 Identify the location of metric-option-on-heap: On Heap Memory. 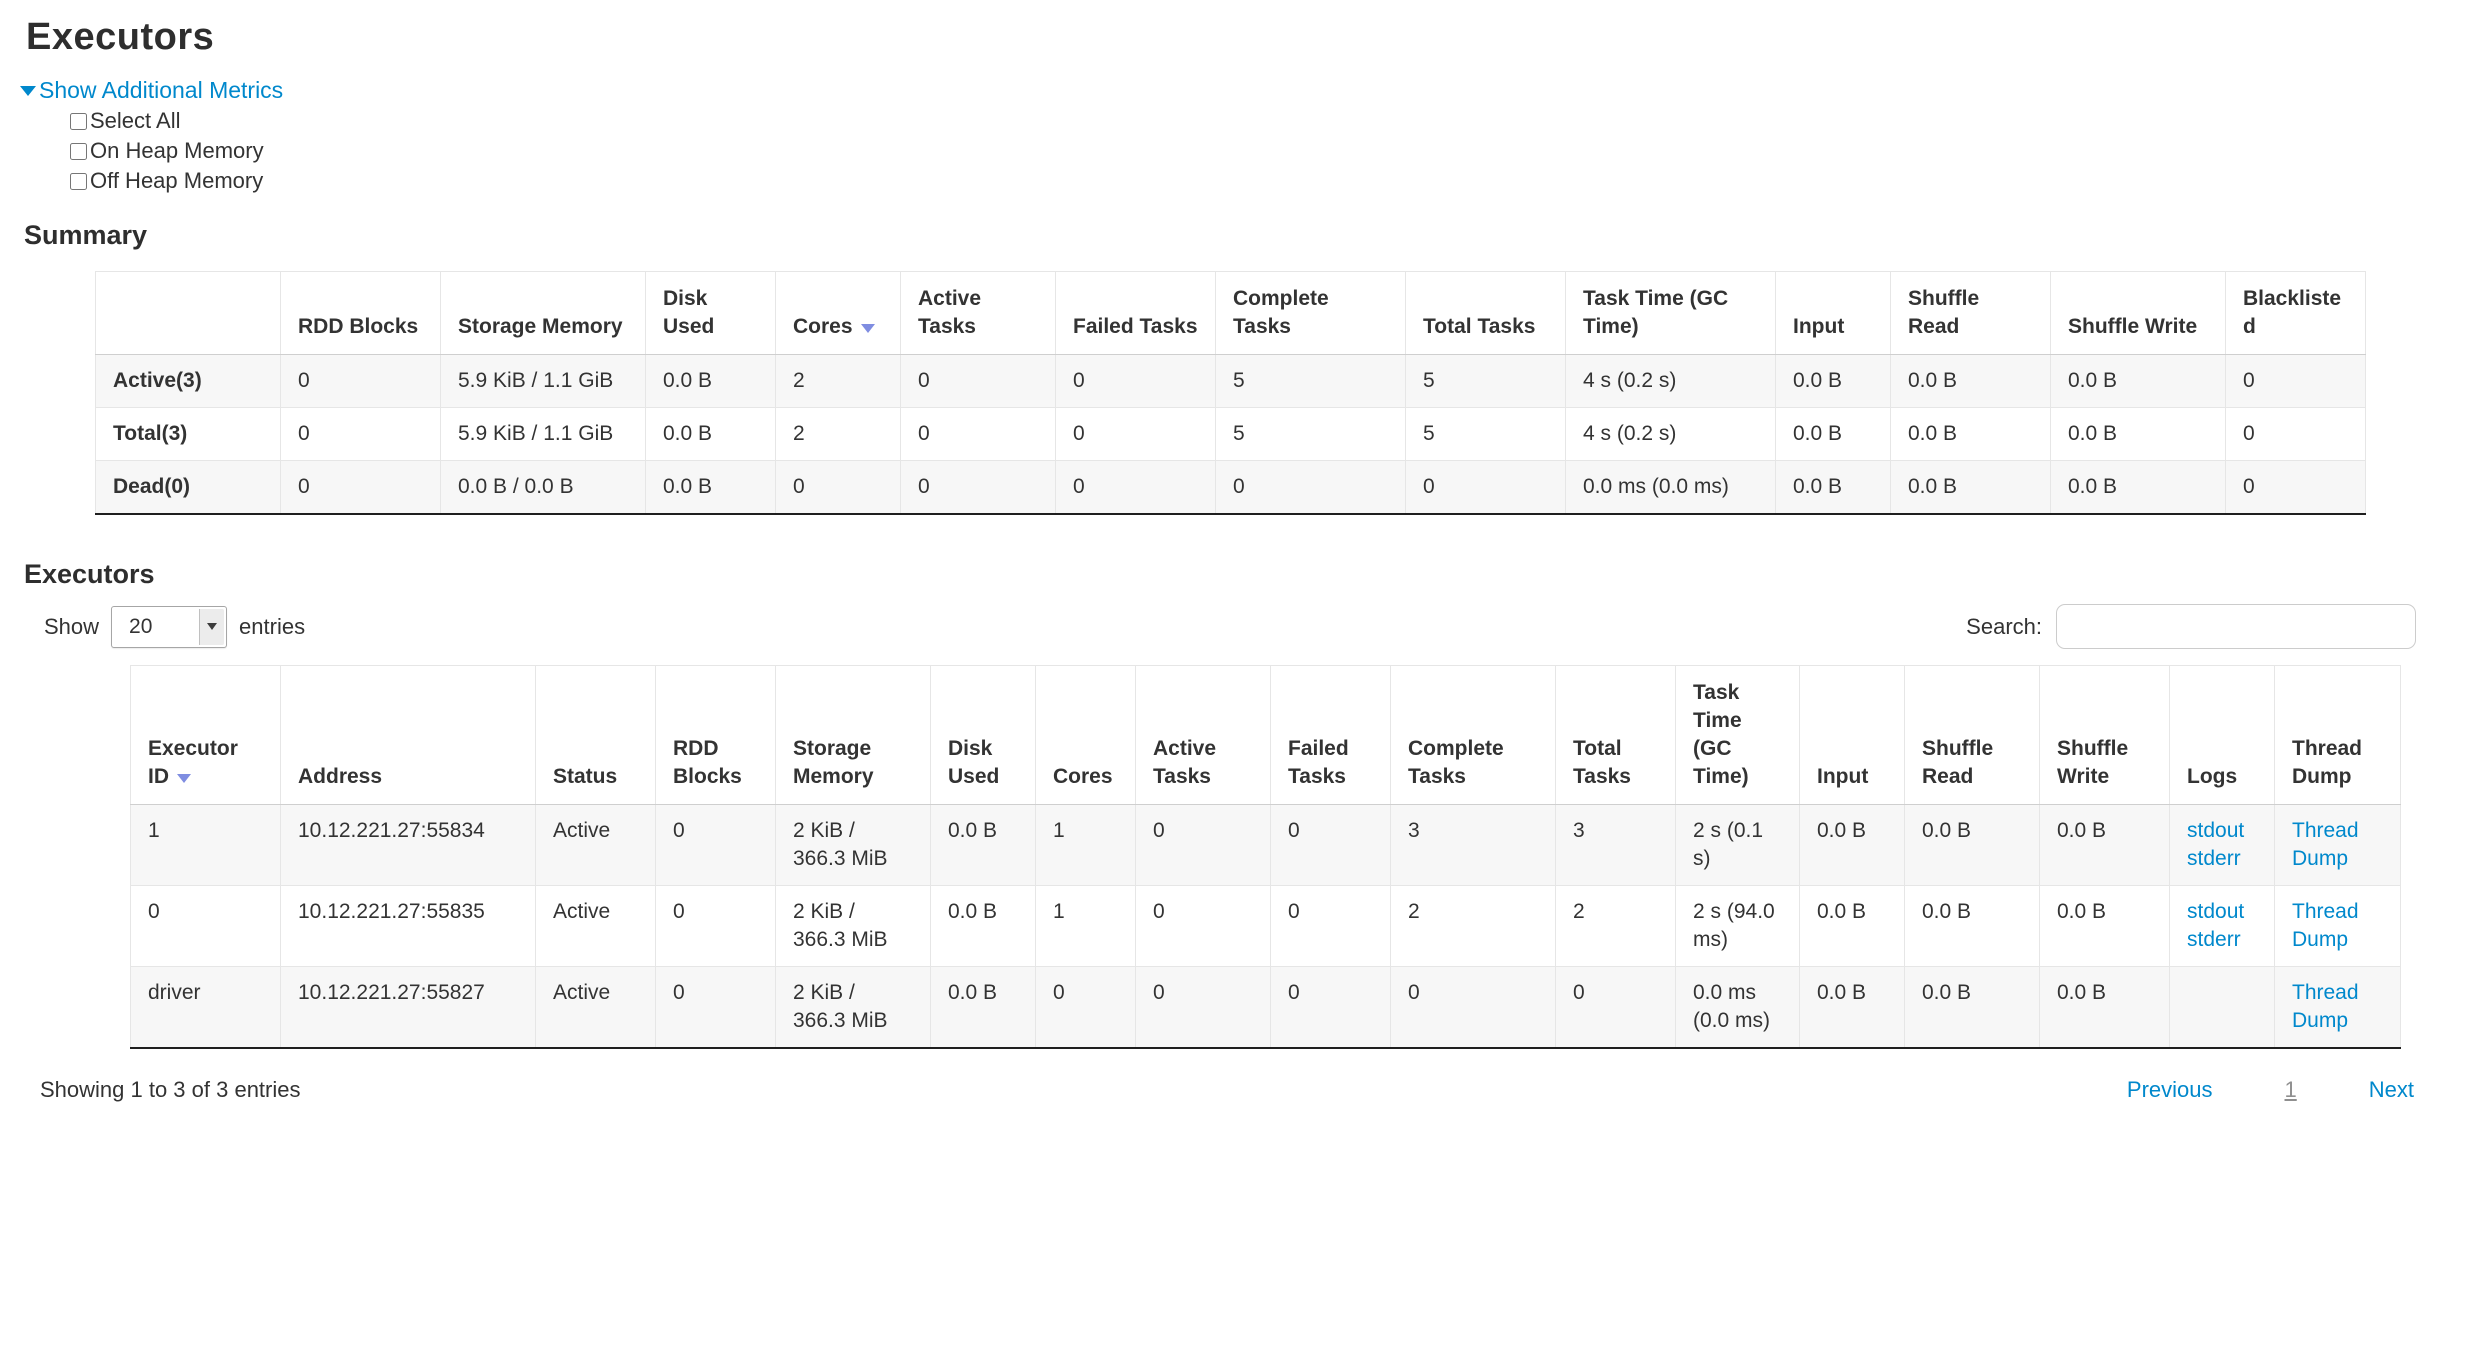
(1268, 151).